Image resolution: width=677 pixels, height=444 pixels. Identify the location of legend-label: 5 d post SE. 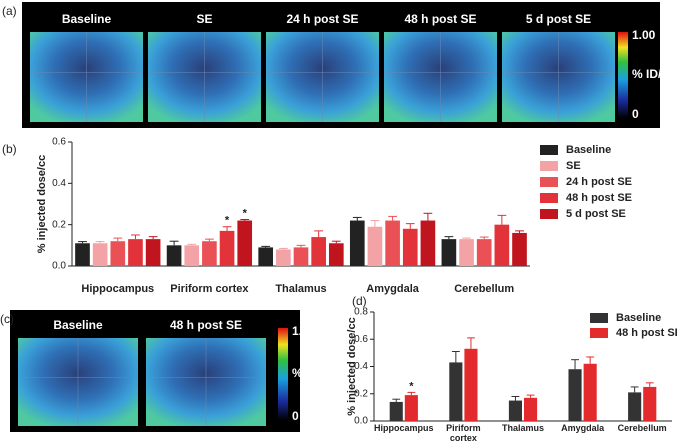
(596, 214).